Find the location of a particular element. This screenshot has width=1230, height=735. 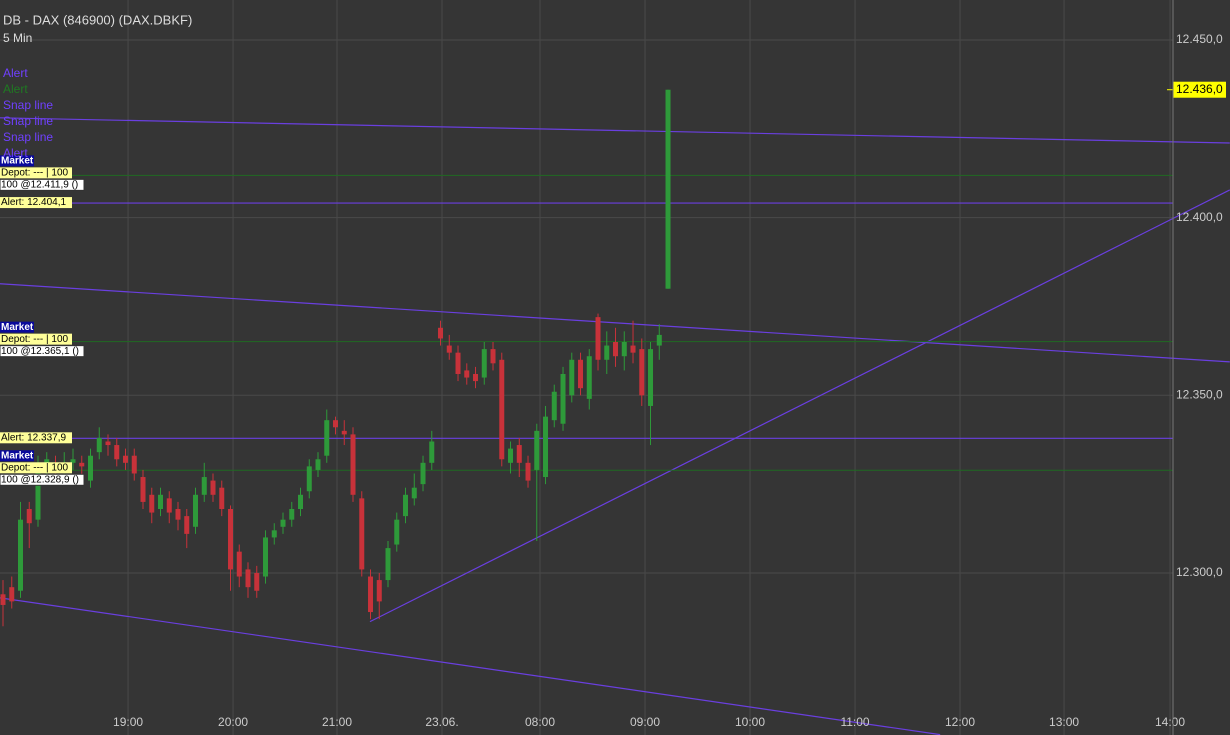

order-label: 100 @12.365,1 () is located at coordinates (40, 351).